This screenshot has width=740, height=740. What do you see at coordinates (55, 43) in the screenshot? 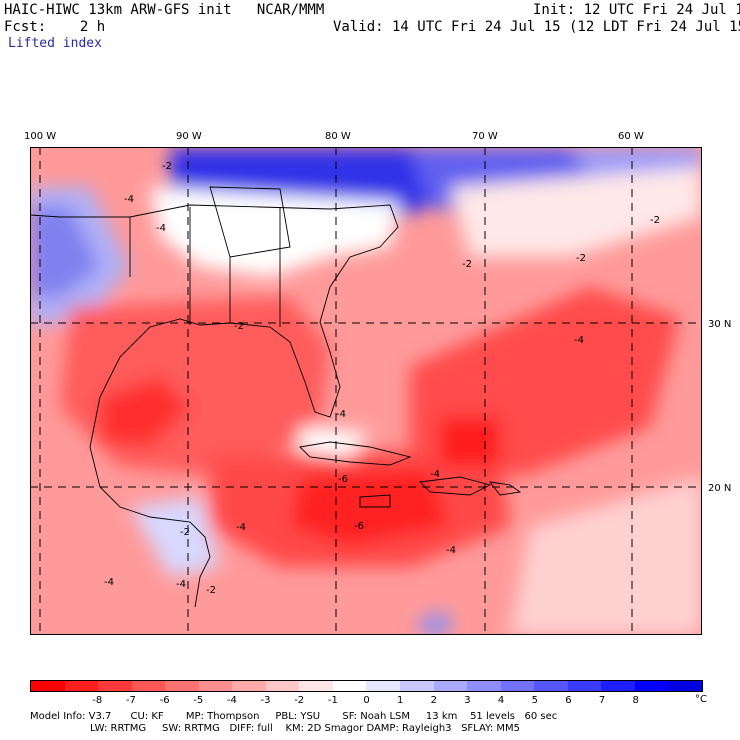
I see `field-name: Lifted index` at bounding box center [55, 43].